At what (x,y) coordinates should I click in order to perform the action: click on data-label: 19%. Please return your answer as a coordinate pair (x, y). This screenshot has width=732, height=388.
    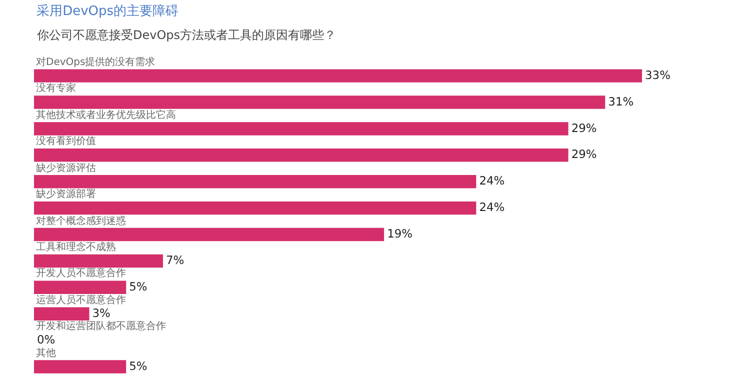
    Looking at the image, I should click on (400, 233).